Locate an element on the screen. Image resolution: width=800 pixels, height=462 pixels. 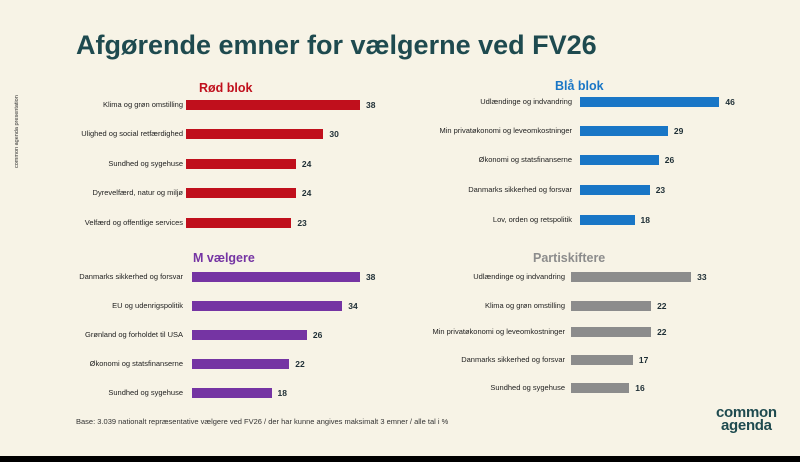
chart-title: M vælgere is located at coordinates (224, 258).